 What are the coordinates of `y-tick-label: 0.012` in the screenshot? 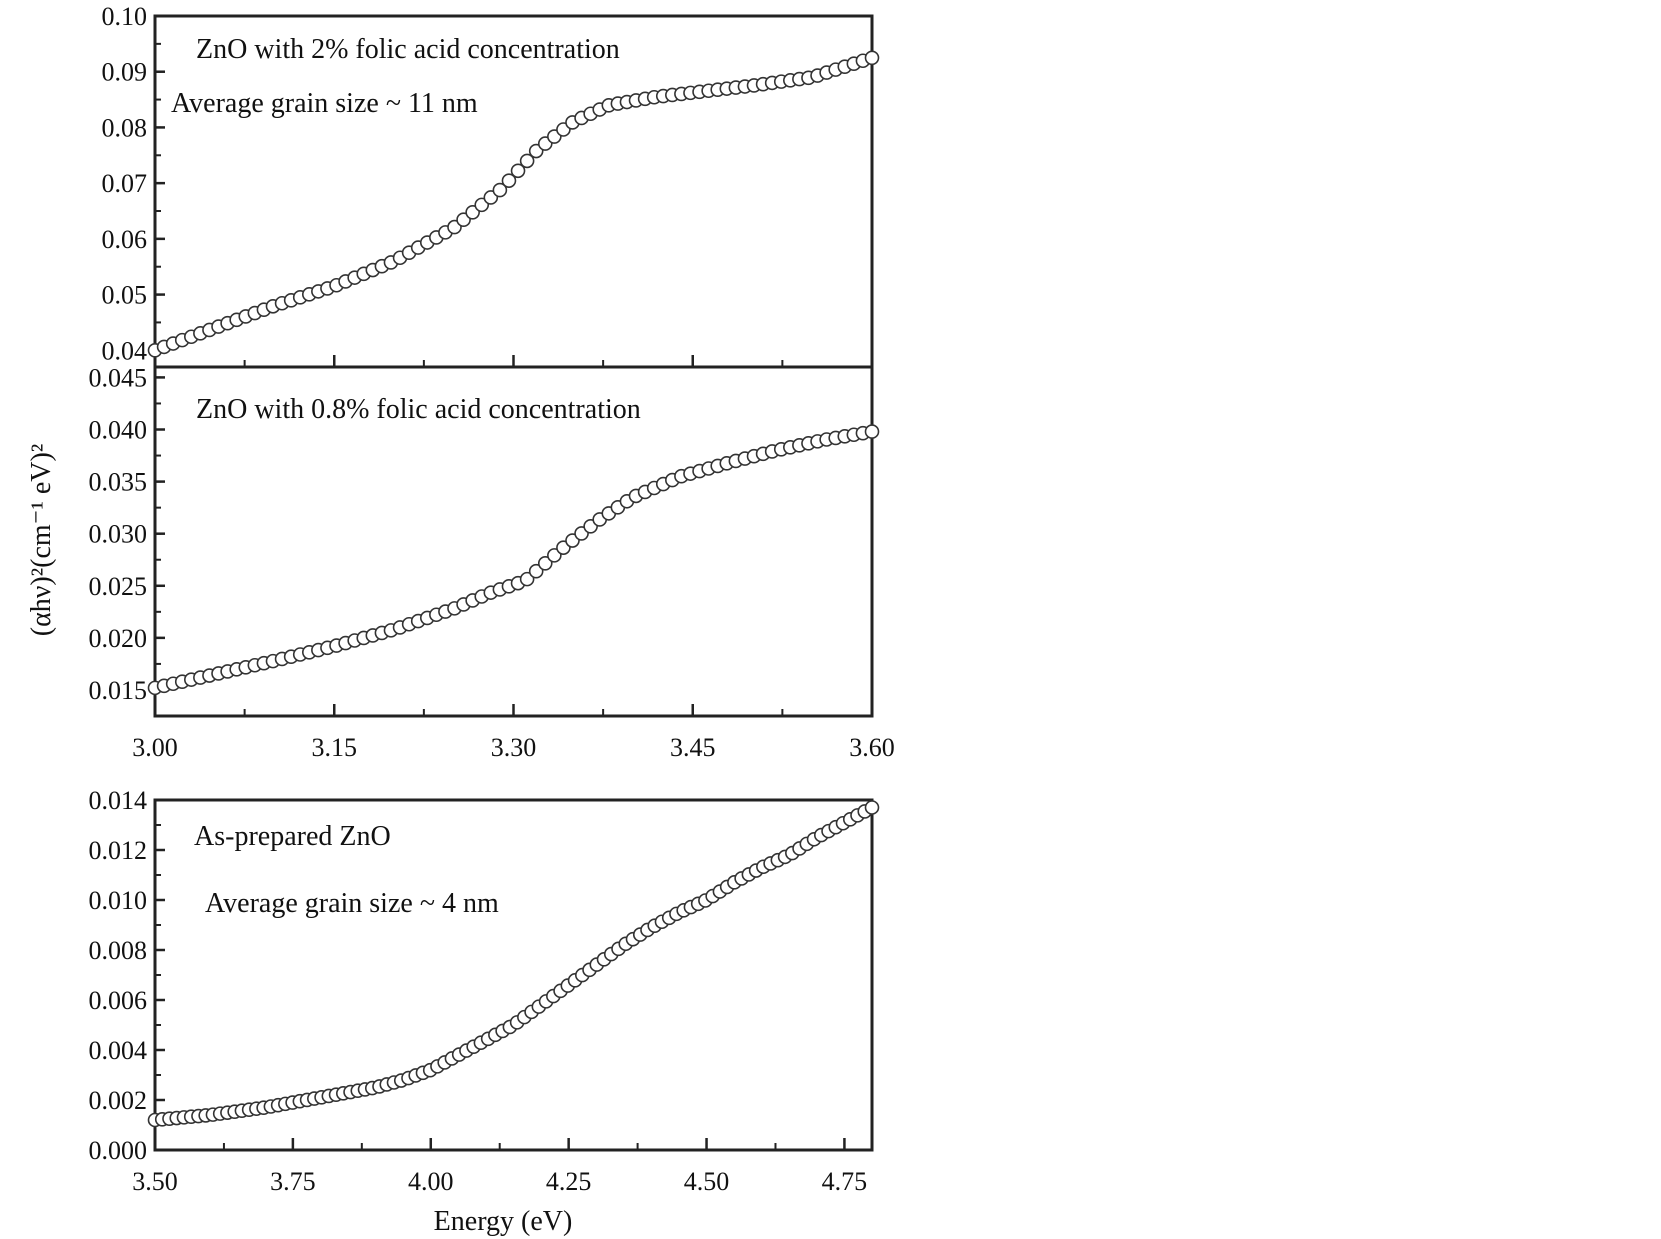 It's located at (118, 850).